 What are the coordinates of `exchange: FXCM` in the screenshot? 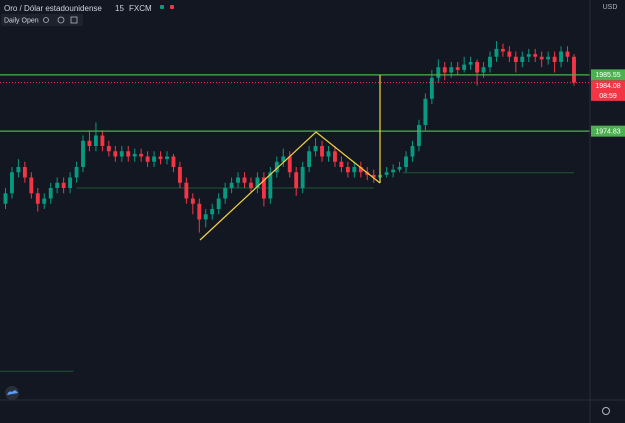 It's located at (140, 8).